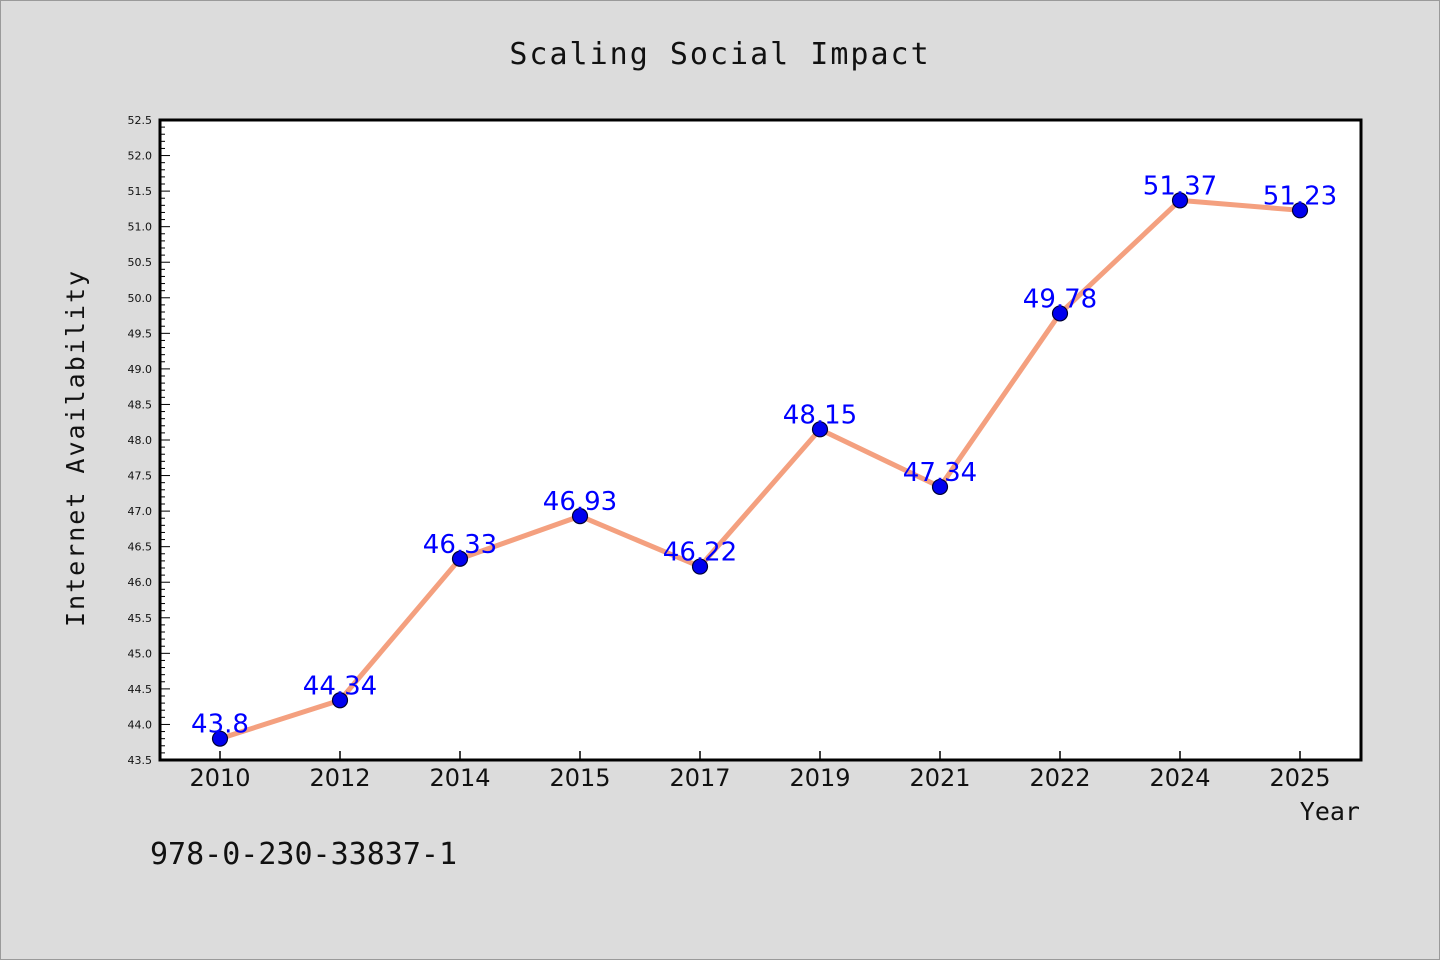 This screenshot has width=1440, height=960. What do you see at coordinates (939, 778) in the screenshot?
I see `x-tick-label: 2021` at bounding box center [939, 778].